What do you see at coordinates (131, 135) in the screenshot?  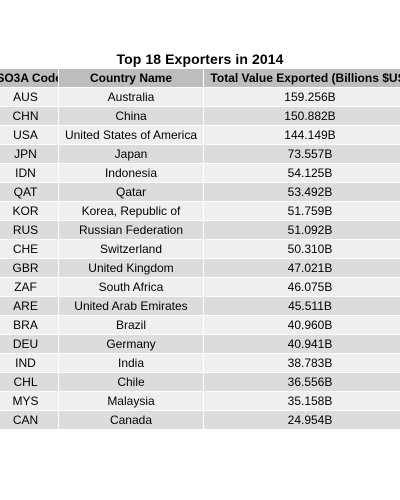 I see `cell-country: United States of America` at bounding box center [131, 135].